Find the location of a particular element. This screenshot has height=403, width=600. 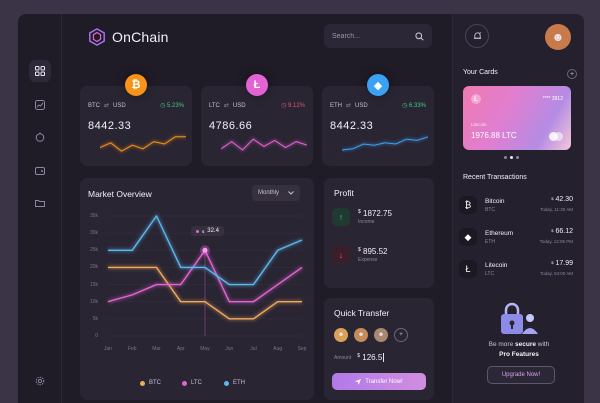

y-tick-label: 10k is located at coordinates (93, 301).